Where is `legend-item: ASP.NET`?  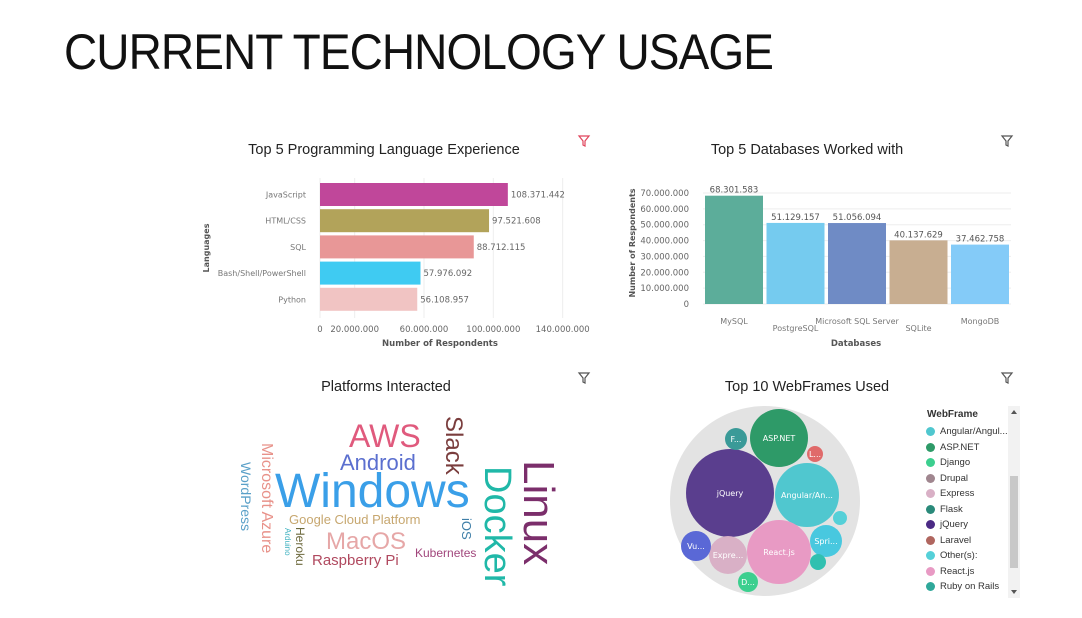 legend-item: ASP.NET is located at coordinates (952, 447).